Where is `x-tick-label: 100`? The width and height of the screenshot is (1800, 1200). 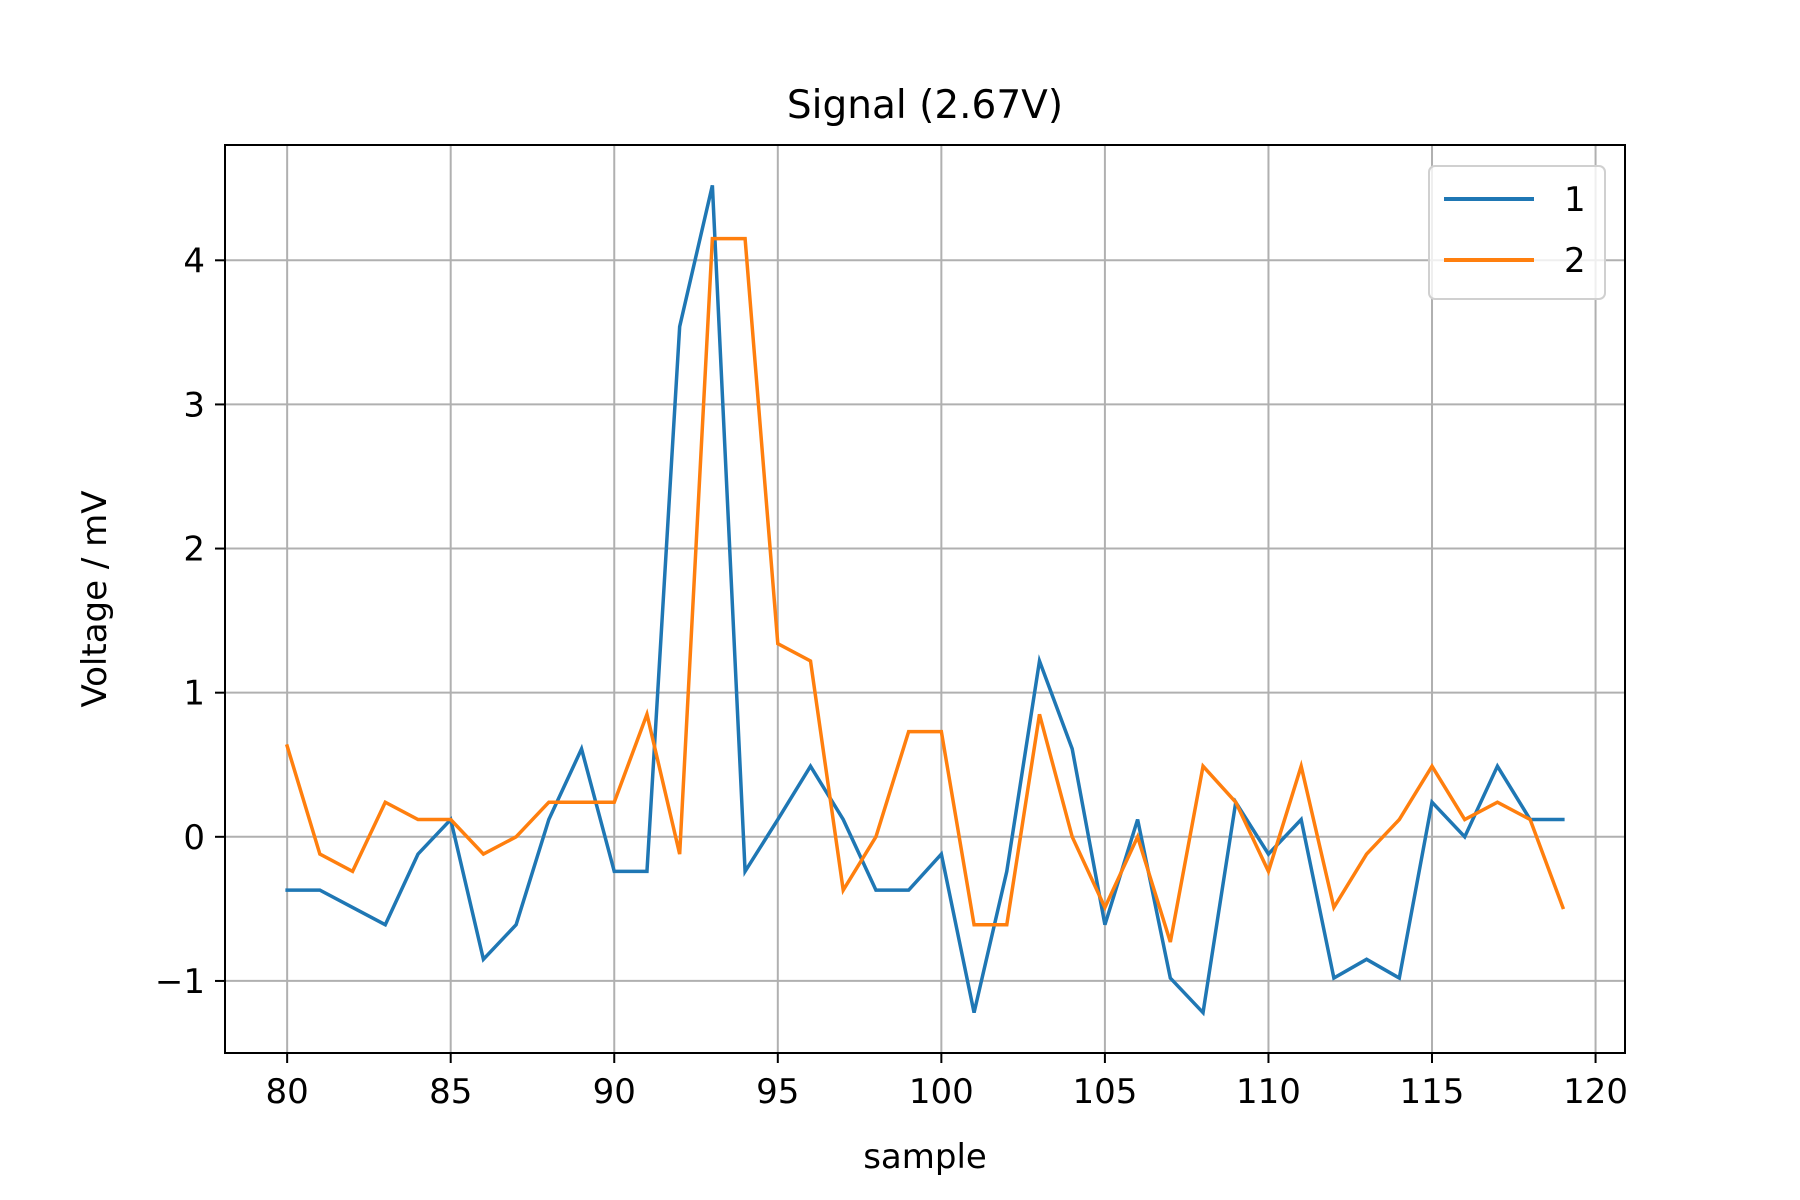
x-tick-label: 100 is located at coordinates (941, 1092).